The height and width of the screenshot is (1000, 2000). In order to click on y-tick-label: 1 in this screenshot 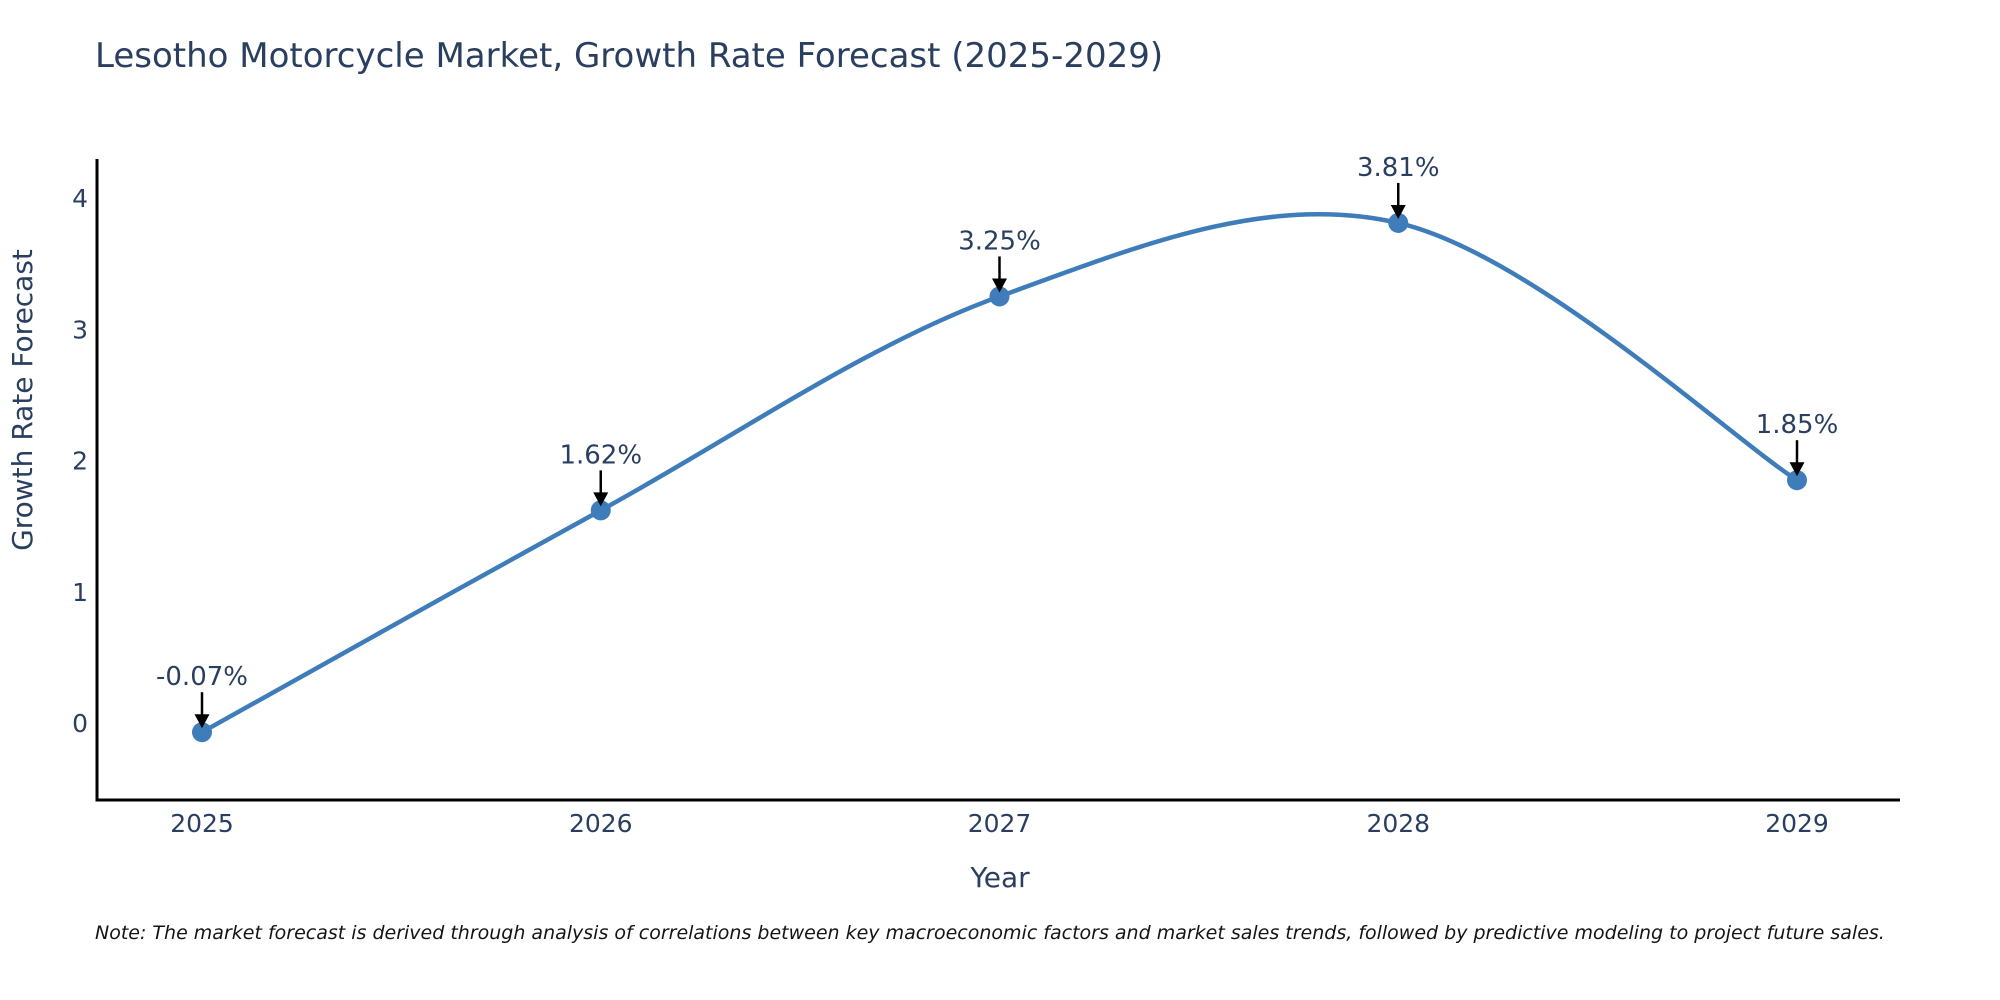, I will do `click(80, 592)`.